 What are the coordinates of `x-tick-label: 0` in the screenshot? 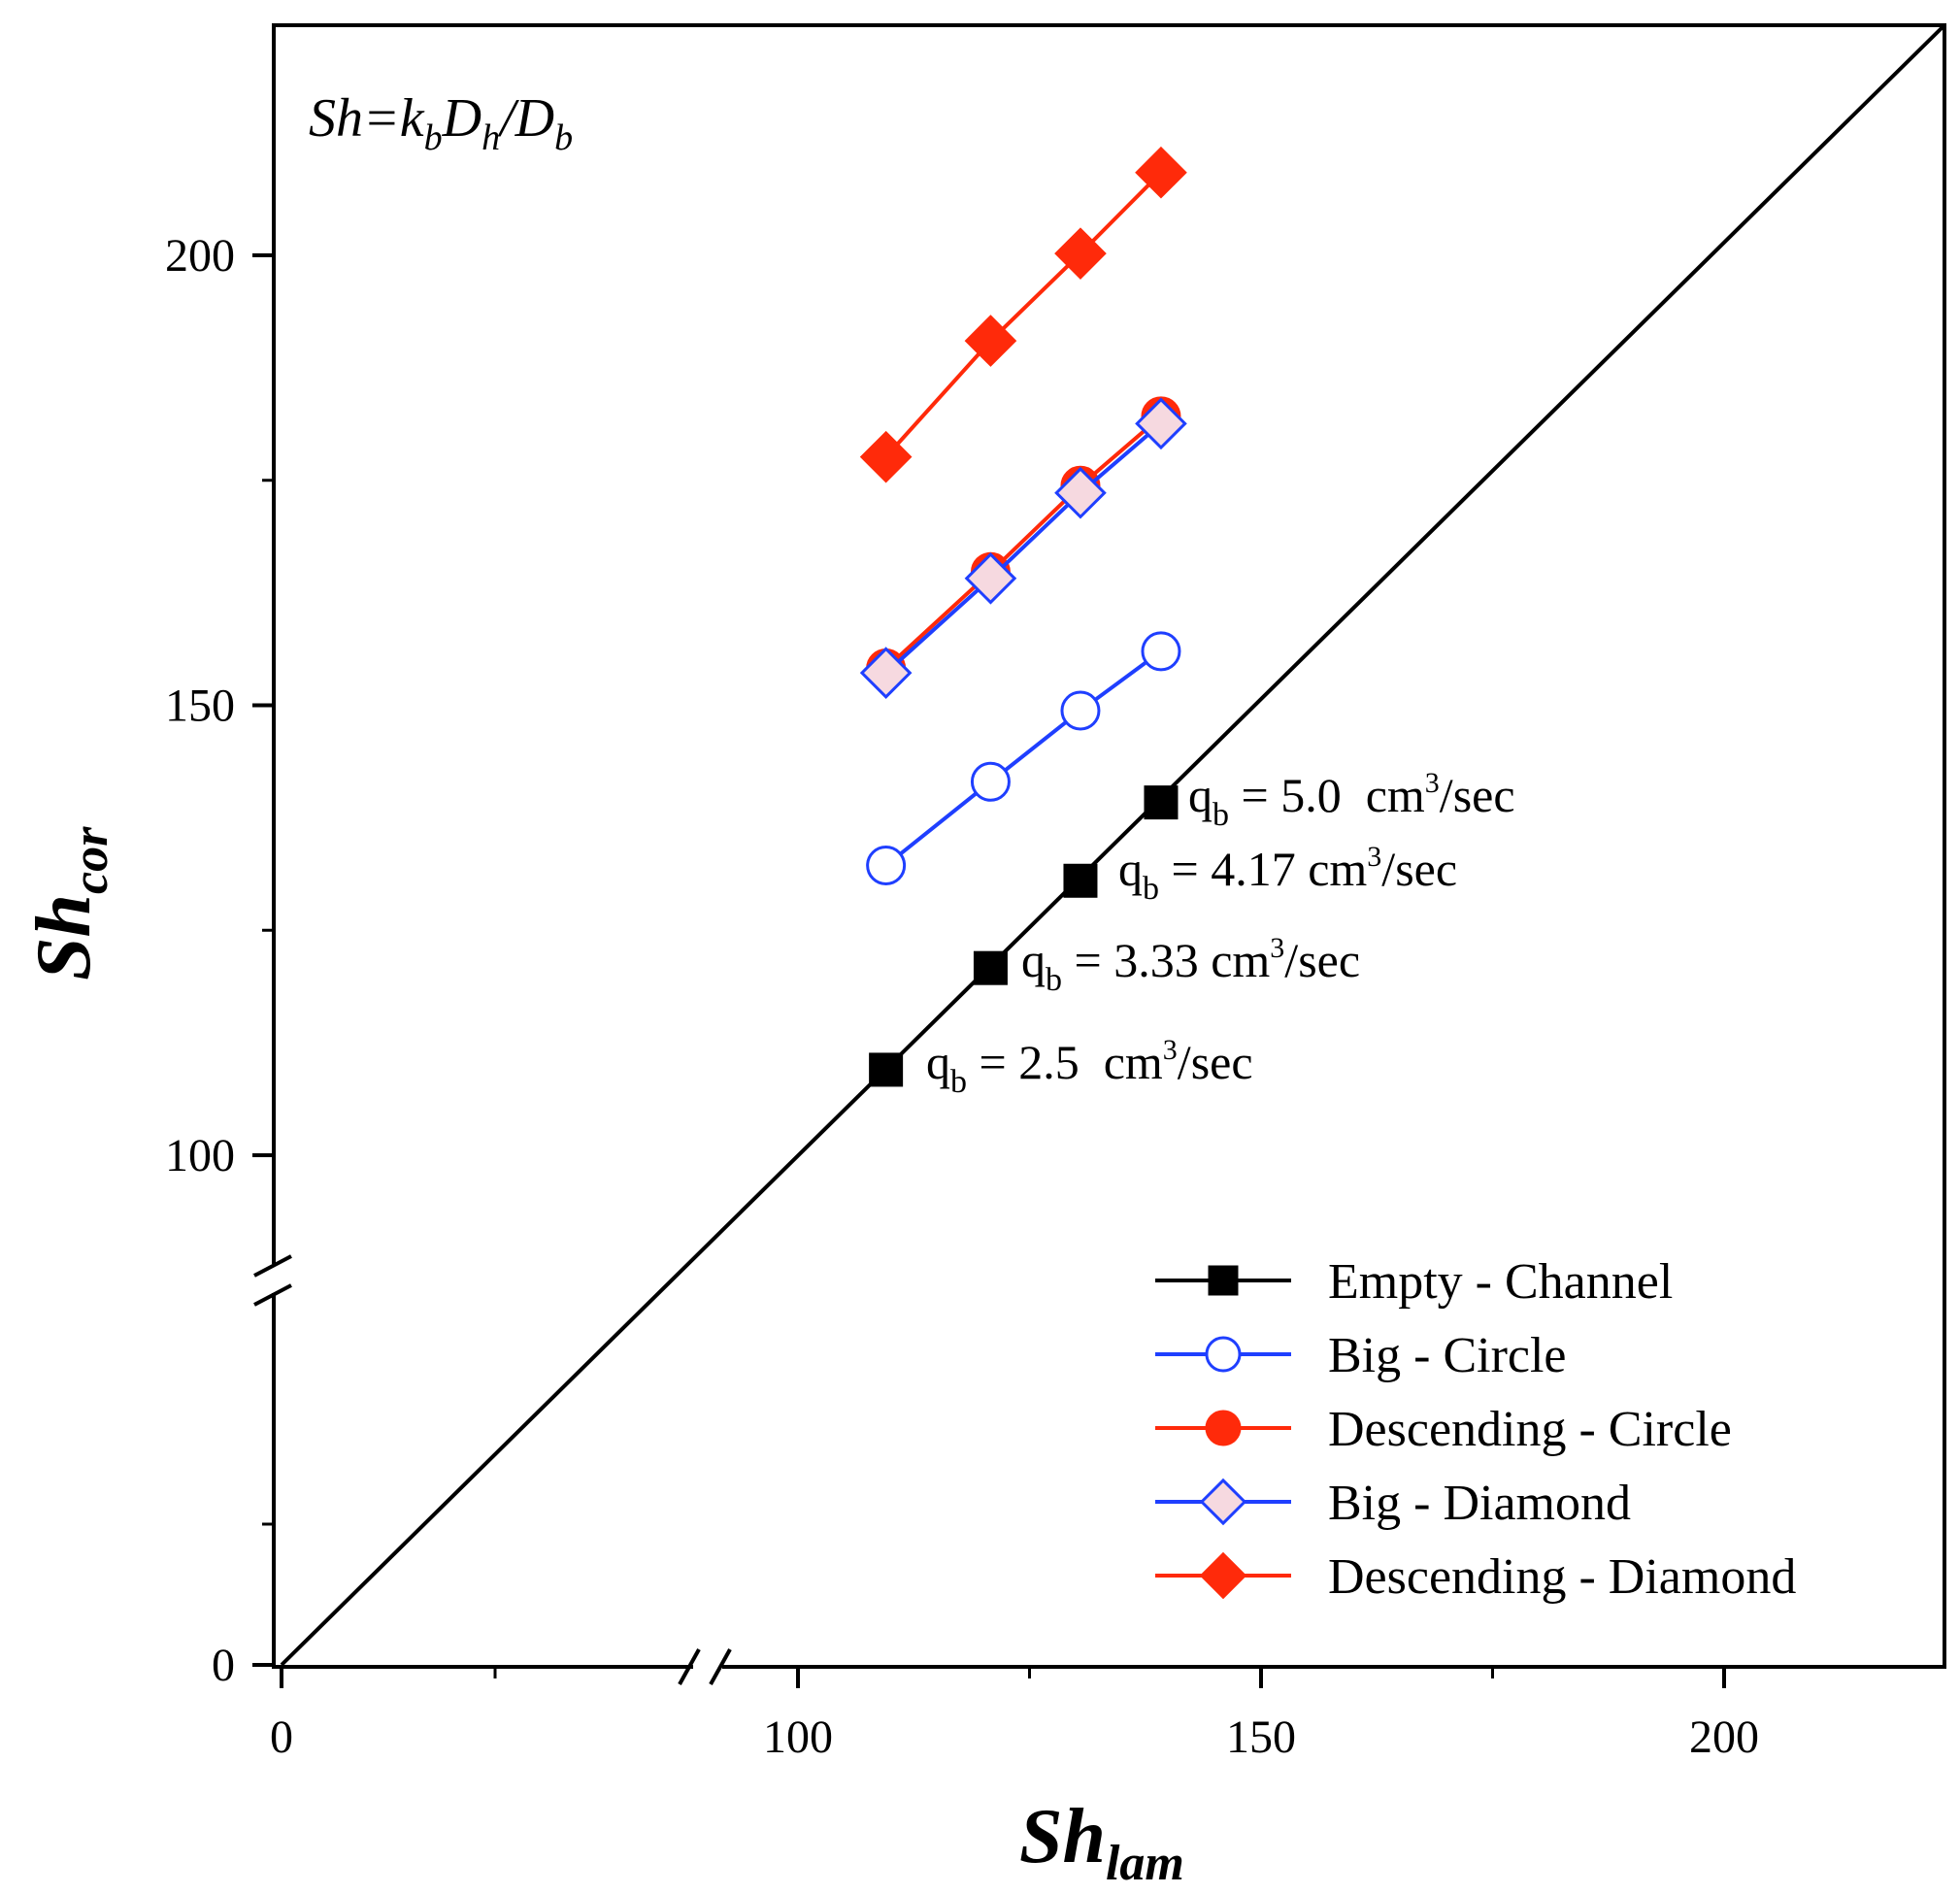 It's located at (281, 1737).